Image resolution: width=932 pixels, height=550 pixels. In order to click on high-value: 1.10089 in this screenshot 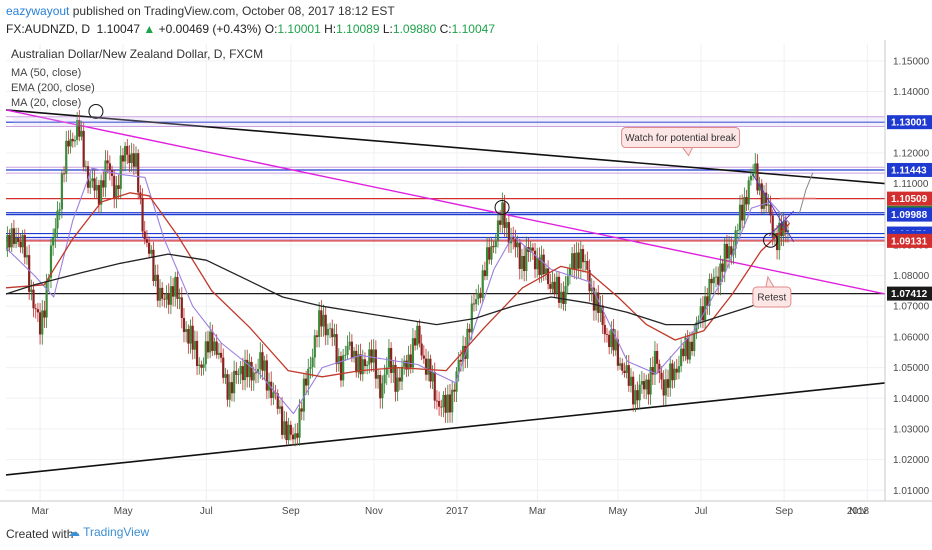, I will do `click(358, 29)`.